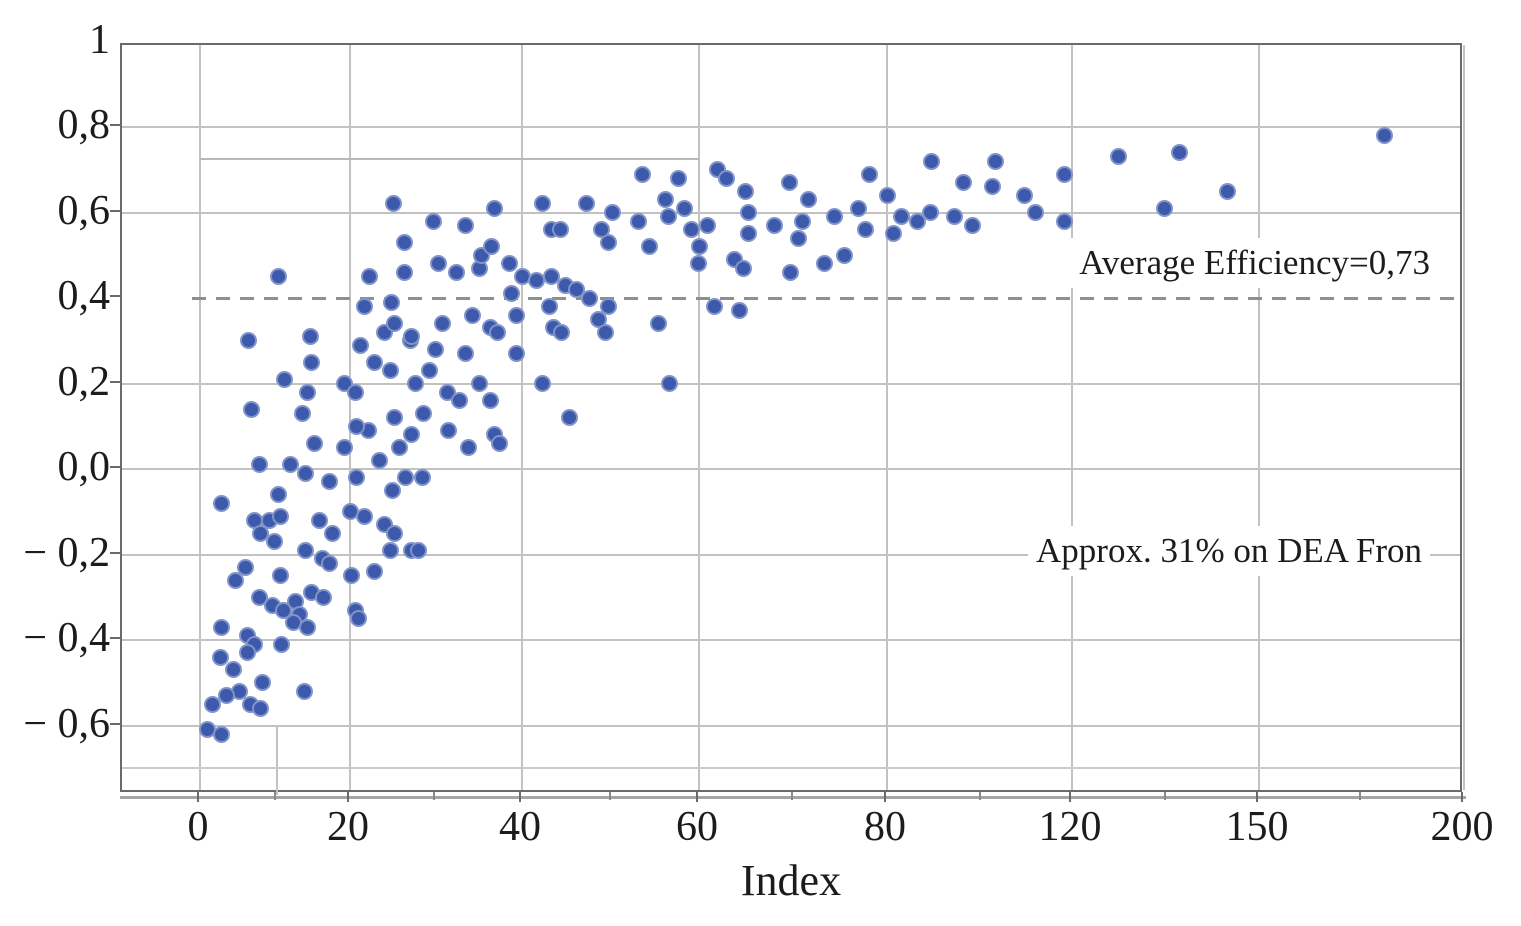 The height and width of the screenshot is (926, 1521). I want to click on x-tick-label: 120, so click(1070, 827).